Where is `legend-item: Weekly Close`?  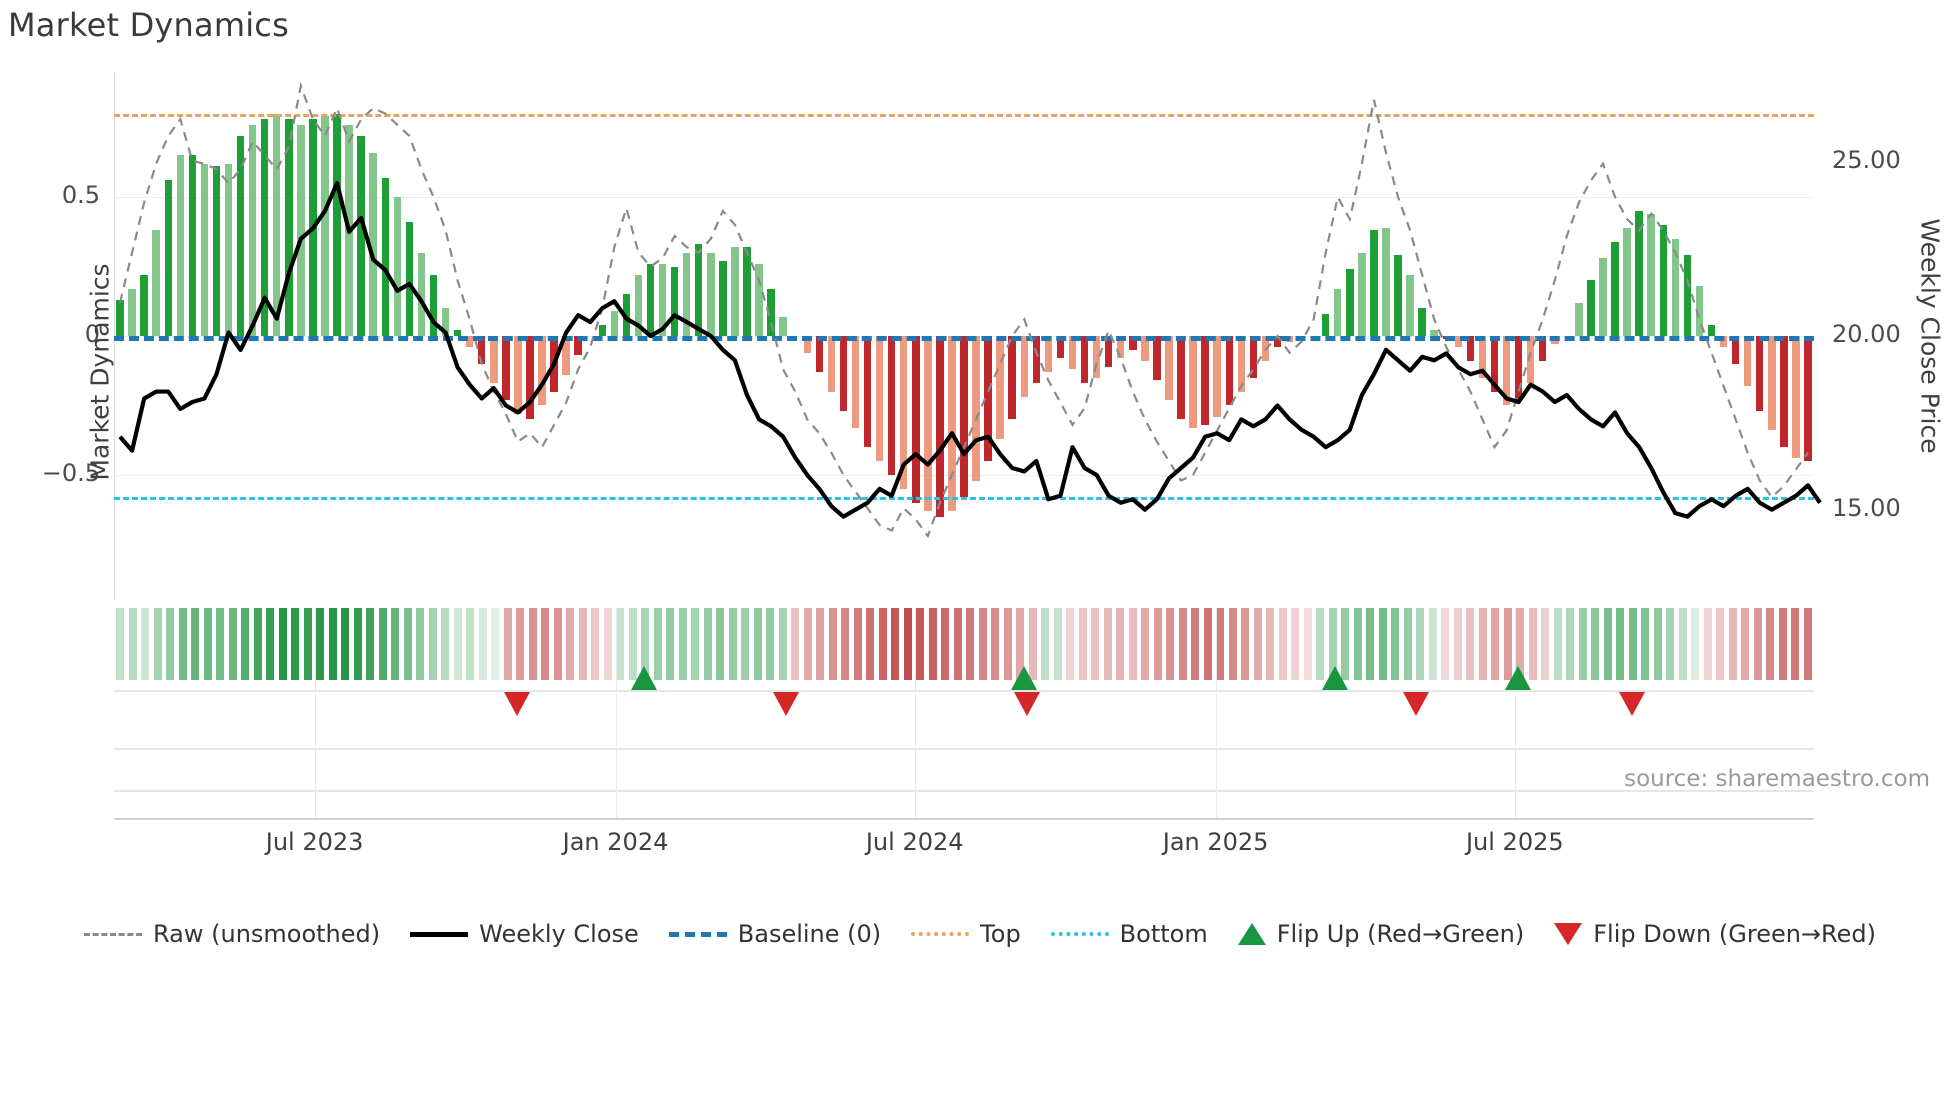 legend-item: Weekly Close is located at coordinates (524, 934).